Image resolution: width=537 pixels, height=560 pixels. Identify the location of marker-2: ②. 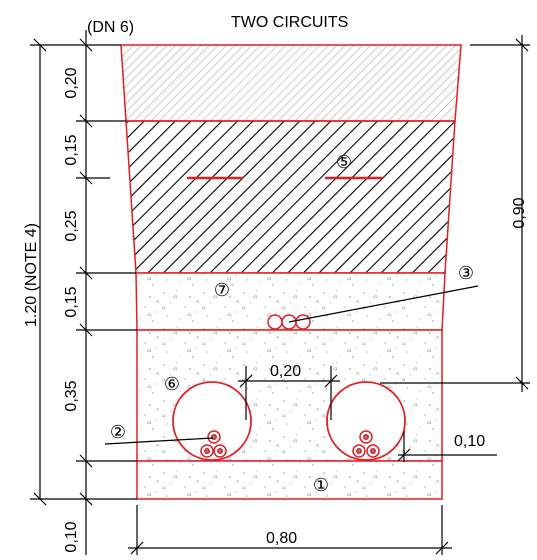
(118, 432).